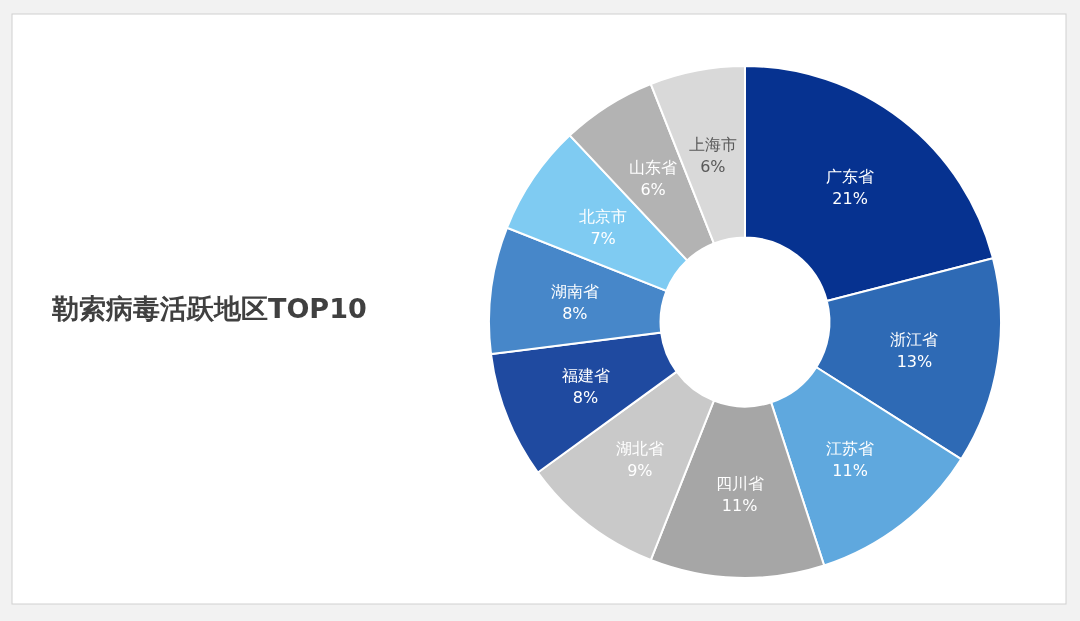 The width and height of the screenshot is (1080, 621). Describe the element at coordinates (209, 308) in the screenshot. I see `text: 勒索病毒活跃地区TOP10` at that location.